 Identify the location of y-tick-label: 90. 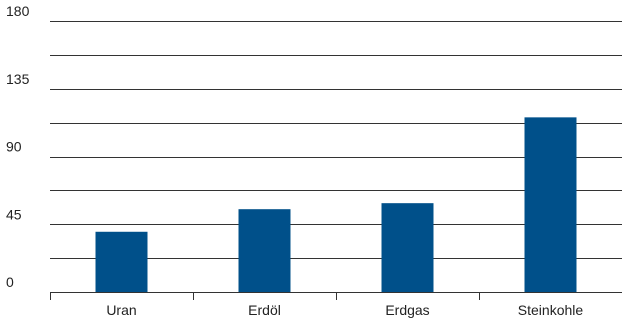
(14, 147).